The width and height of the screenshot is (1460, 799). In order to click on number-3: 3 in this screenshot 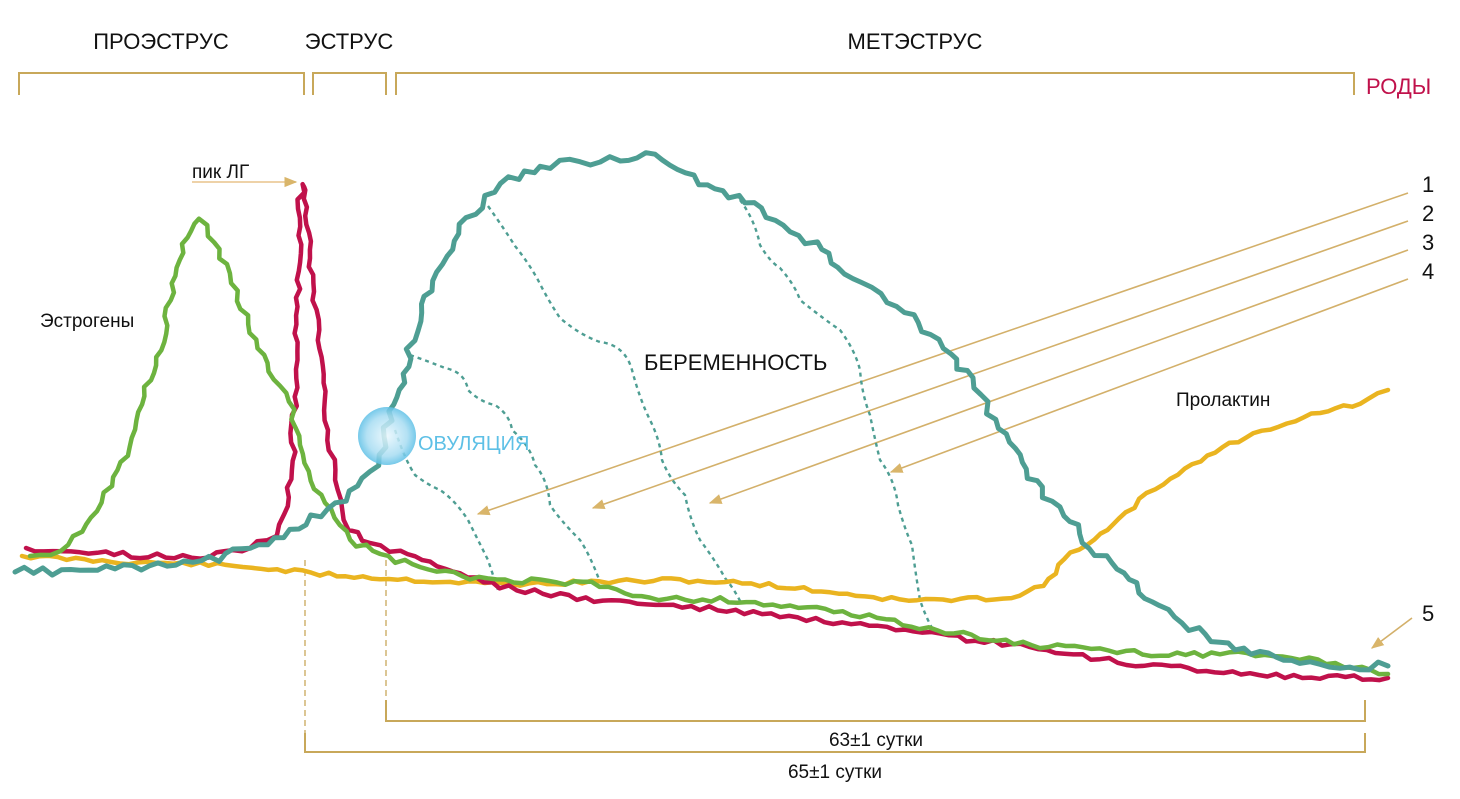, I will do `click(1428, 242)`.